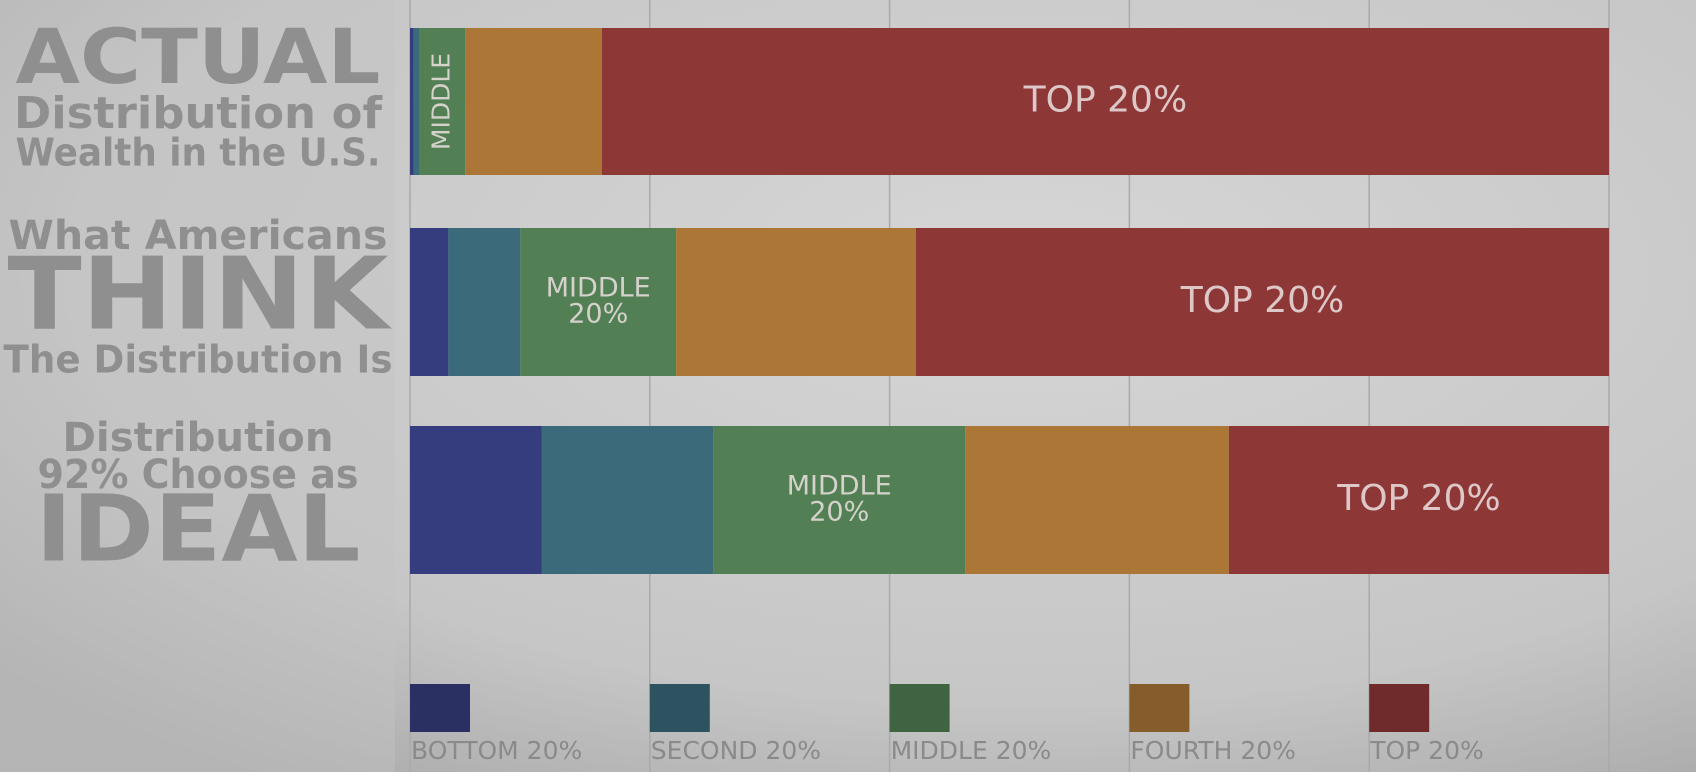 This screenshot has height=776, width=1696. What do you see at coordinates (736, 750) in the screenshot?
I see `legend-label: SECOND 20%` at bounding box center [736, 750].